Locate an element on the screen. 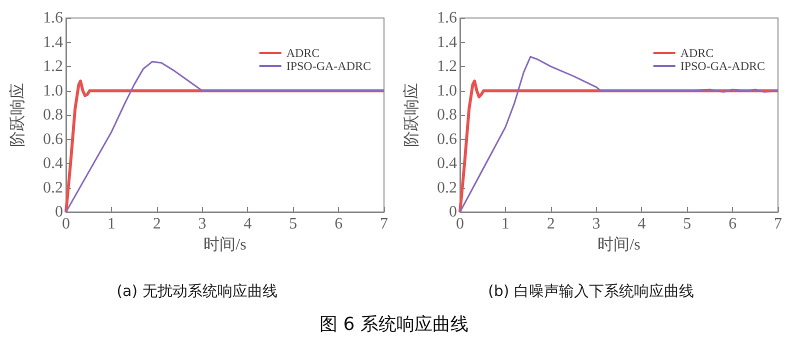 The width and height of the screenshot is (788, 356). text: (b) 白噪声输入下系统响应曲线 is located at coordinates (591, 291).